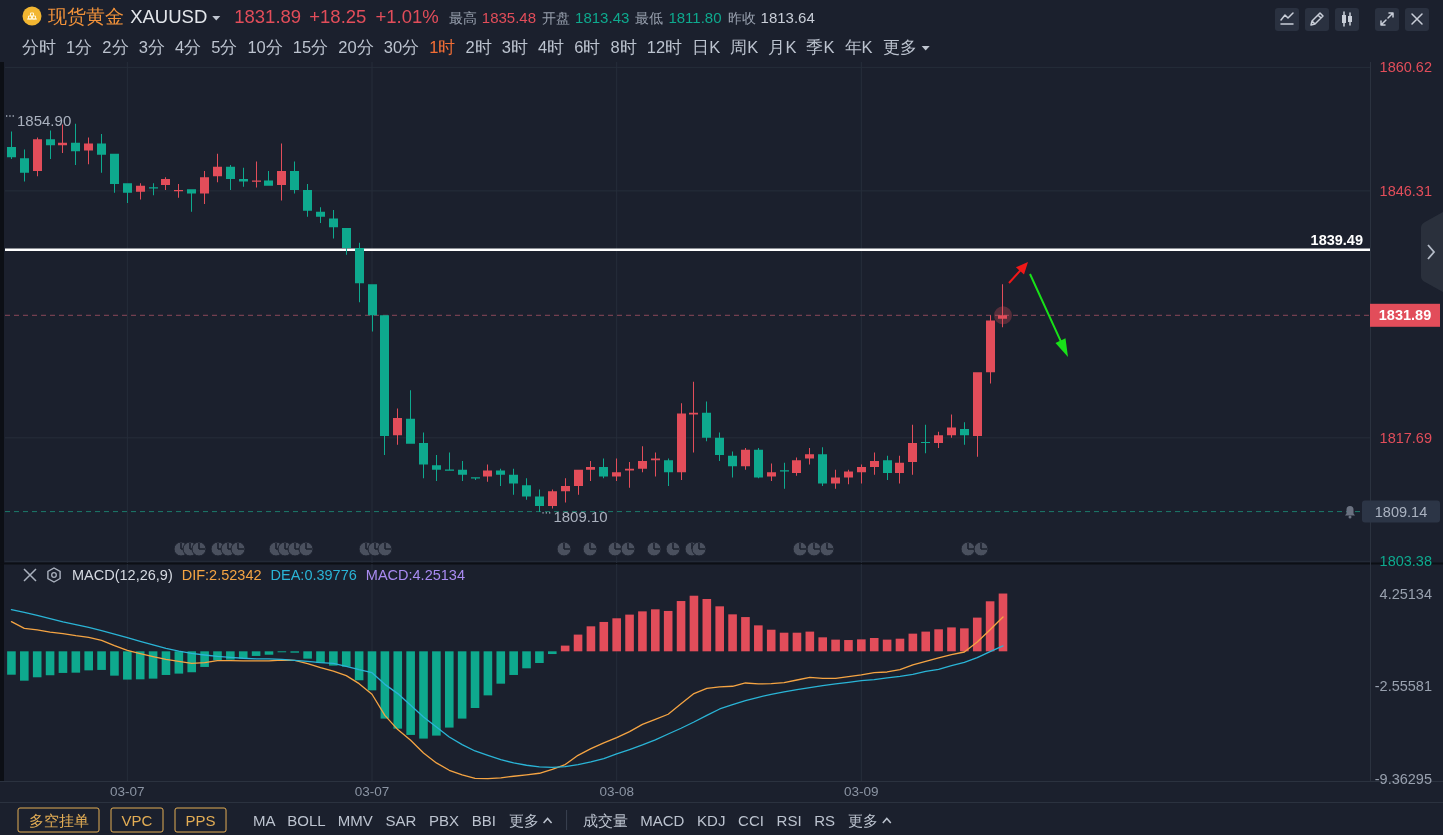 This screenshot has height=835, width=1443. I want to click on annotation: MACD:4.25134, so click(415, 575).